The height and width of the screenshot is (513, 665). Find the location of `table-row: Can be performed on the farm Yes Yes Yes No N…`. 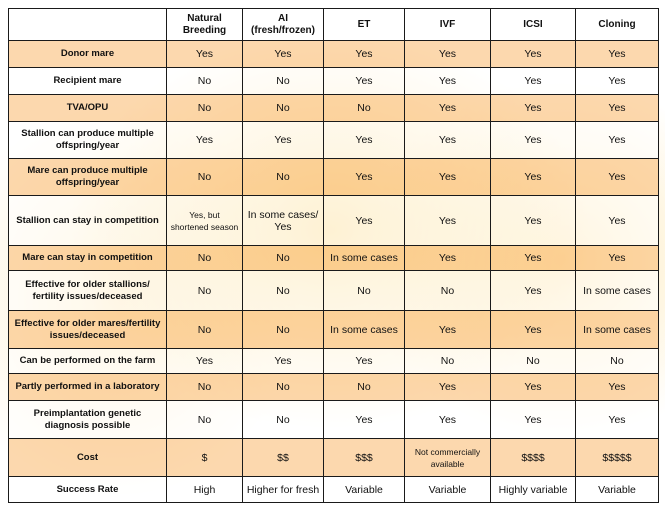

table-row: Can be performed on the farm Yes Yes Yes No N… is located at coordinates (333, 361).